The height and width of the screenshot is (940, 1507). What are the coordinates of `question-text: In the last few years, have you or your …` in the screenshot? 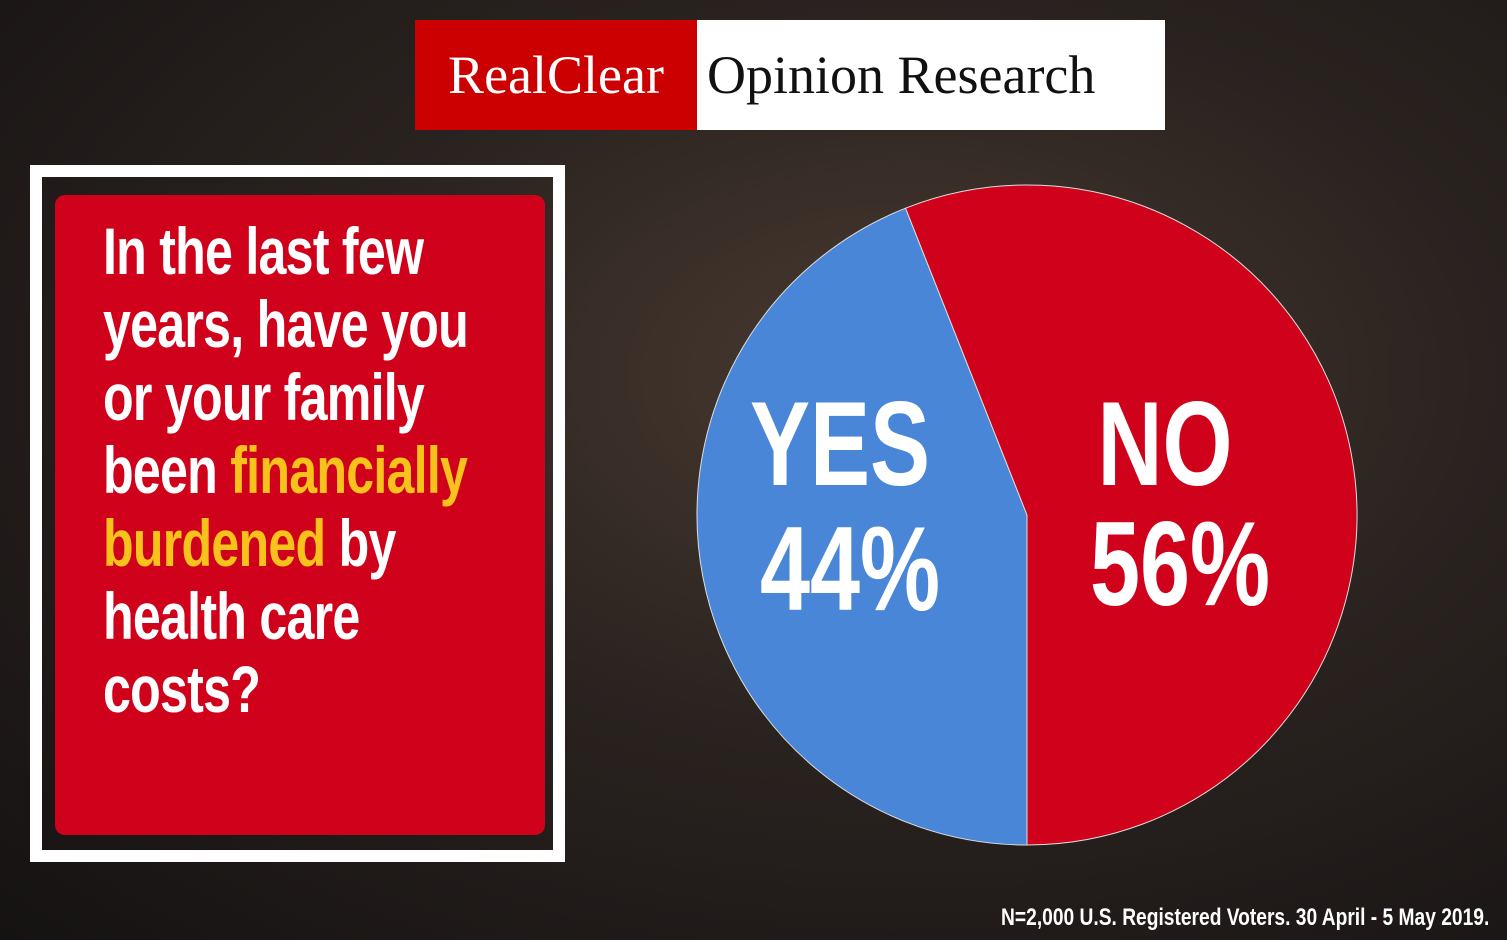 It's located at (286, 360).